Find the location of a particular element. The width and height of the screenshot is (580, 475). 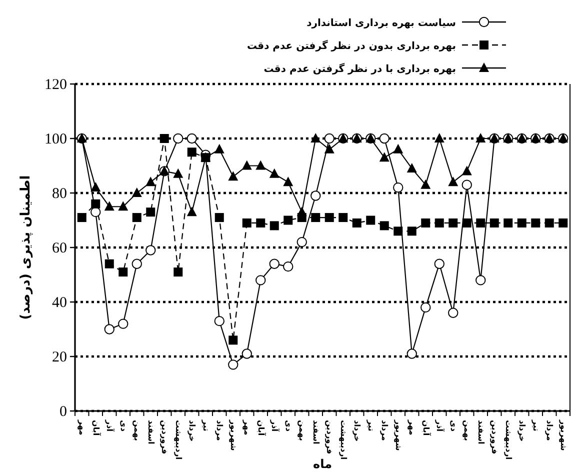

legend-label: بهره برداری بدون در نظر گرفتن عدم دقت is located at coordinates (351, 45).